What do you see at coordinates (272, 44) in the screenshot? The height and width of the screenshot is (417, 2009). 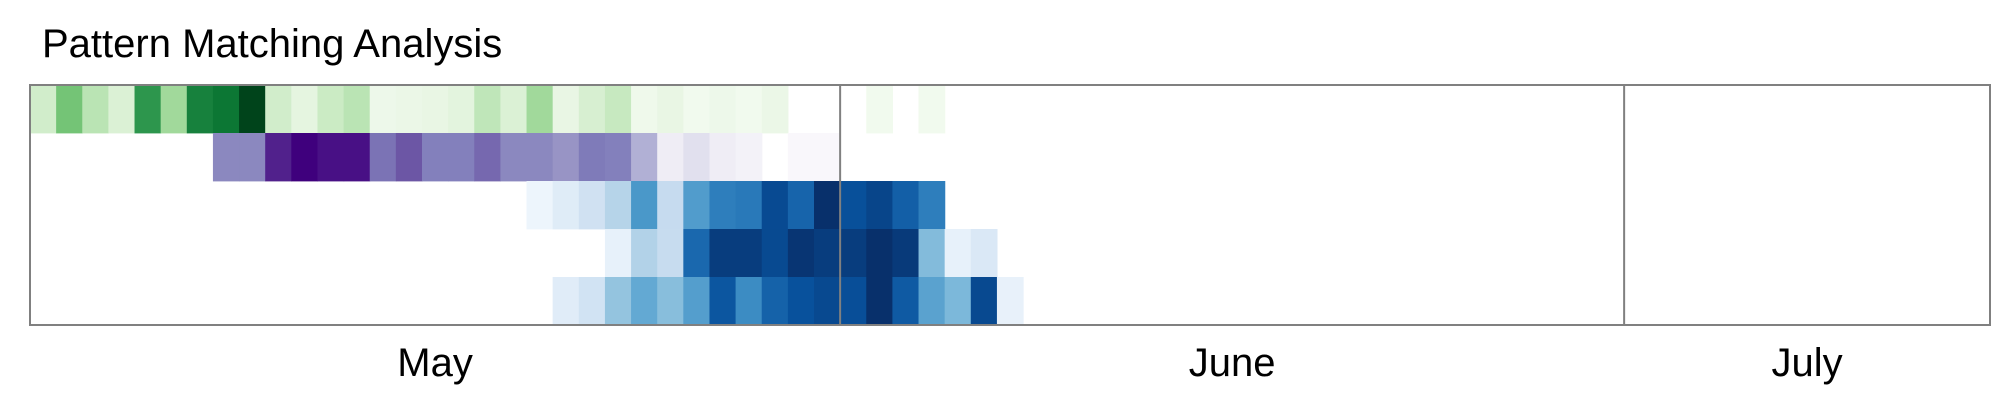 I see `chart-title: Pattern Matching Analysis` at bounding box center [272, 44].